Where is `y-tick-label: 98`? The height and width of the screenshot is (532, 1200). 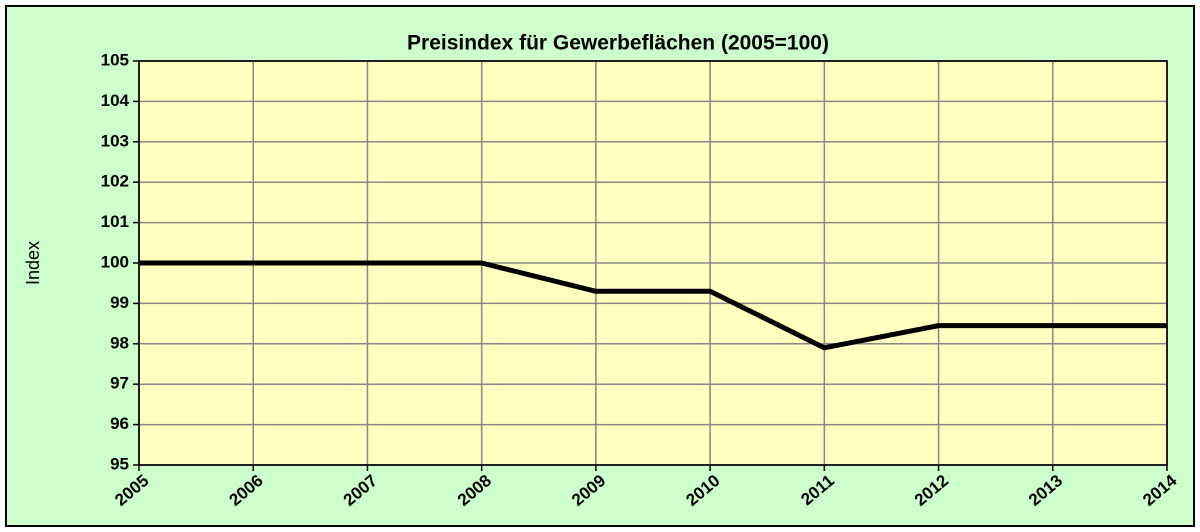 y-tick-label: 98 is located at coordinates (119, 342).